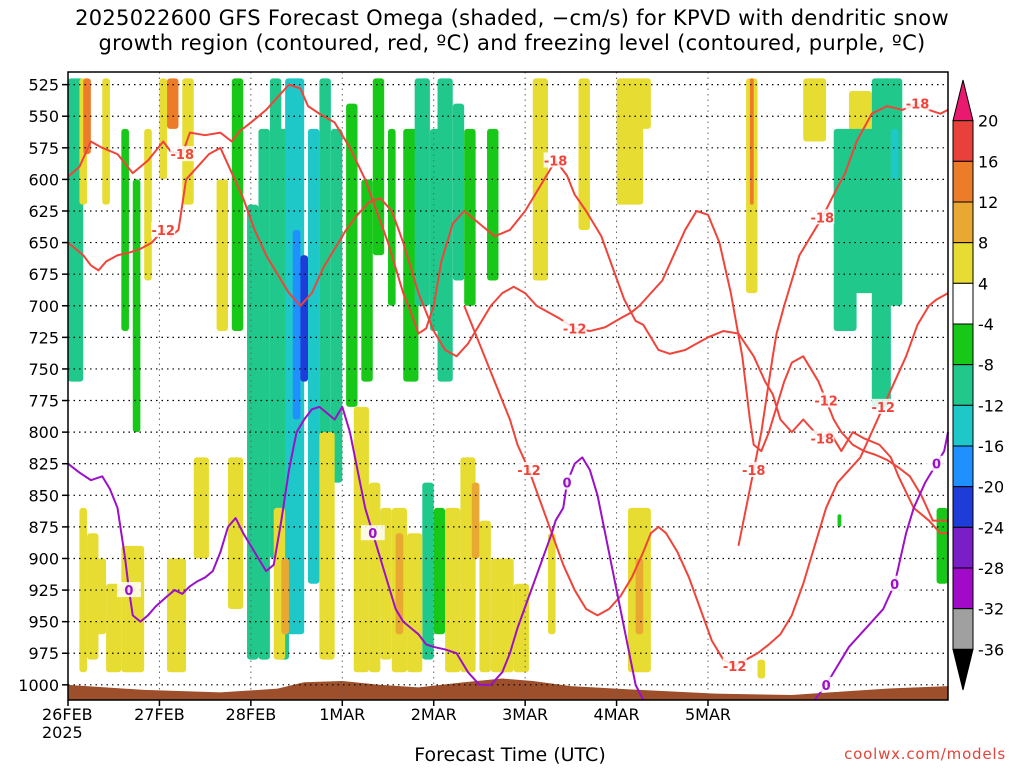 This screenshot has width=1024, height=768. Describe the element at coordinates (991, 405) in the screenshot. I see `colorbar-label: -12` at that location.